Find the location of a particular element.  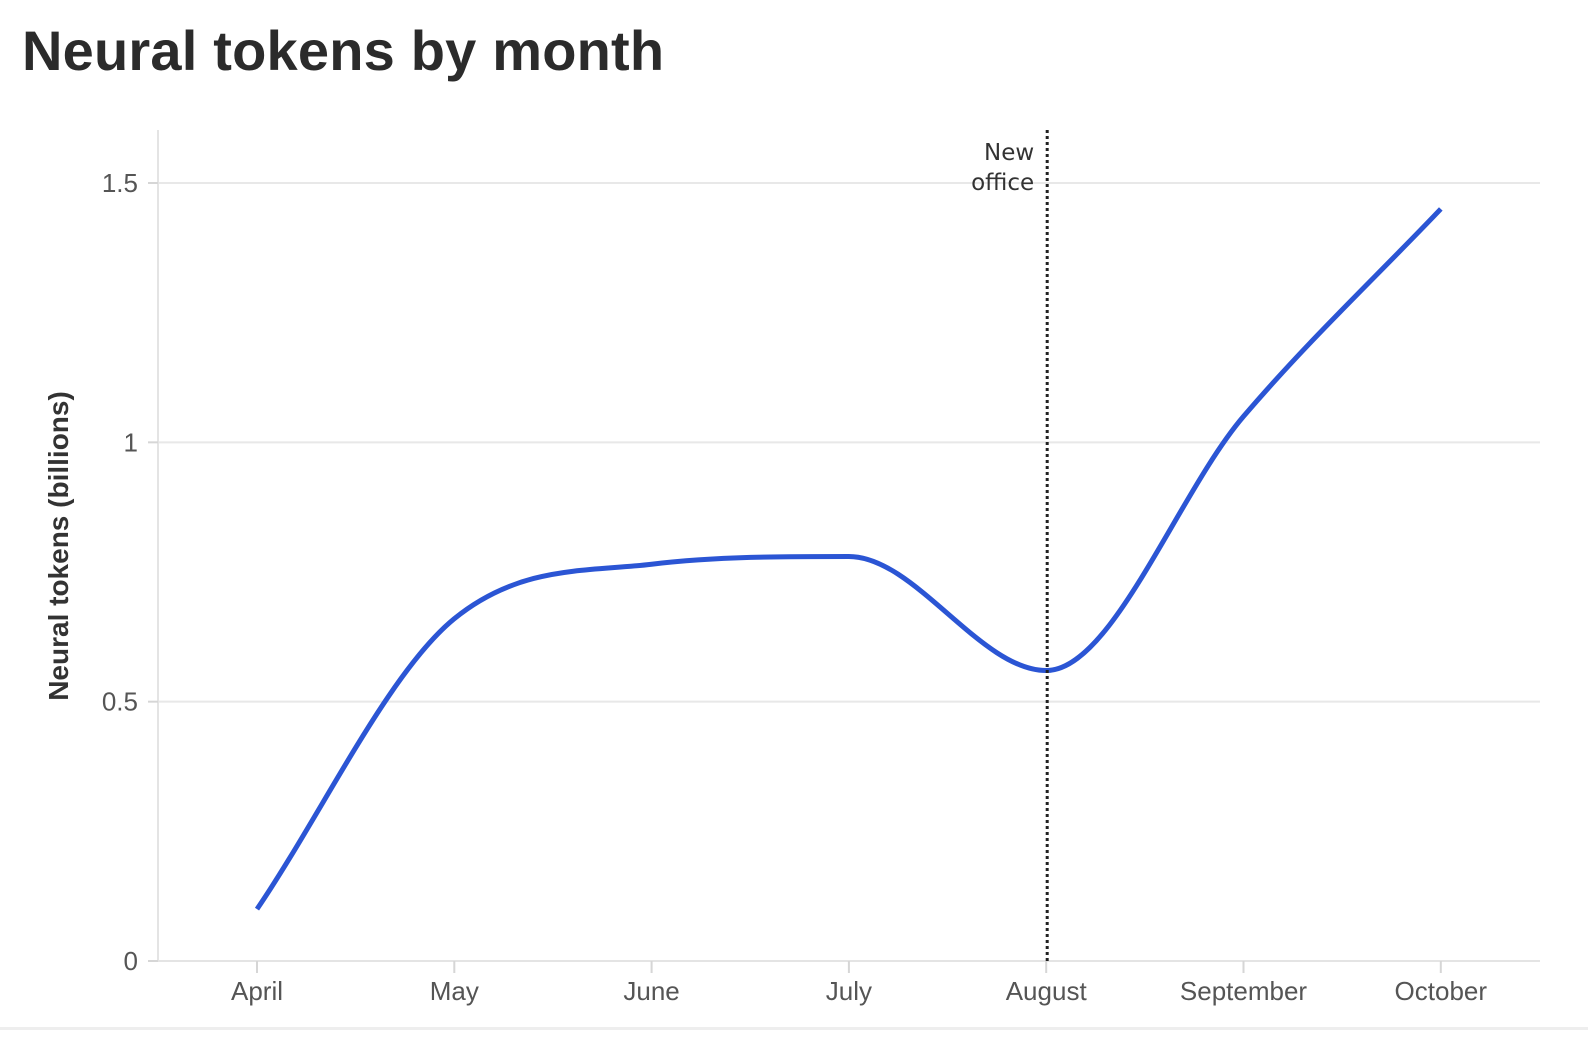

annotation-label: New is located at coordinates (1009, 153).